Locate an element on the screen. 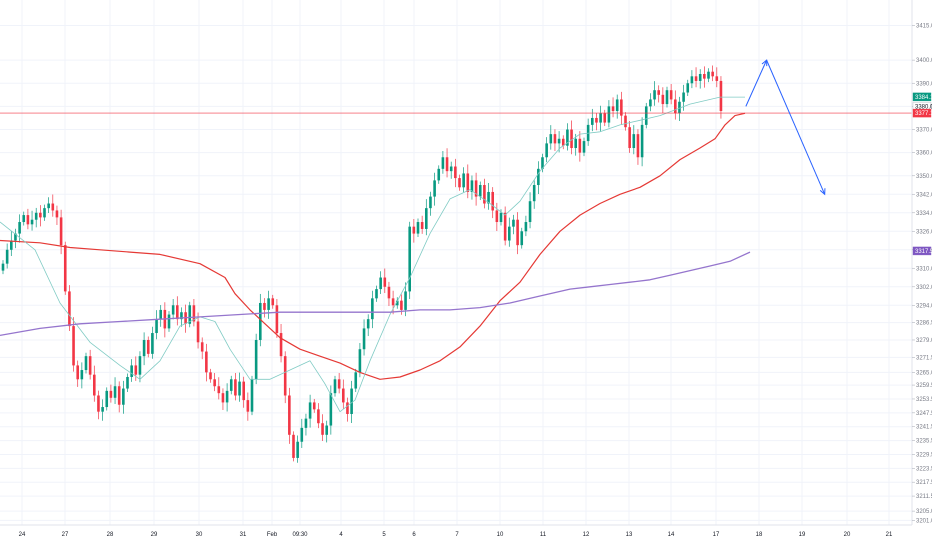 The height and width of the screenshot is (550, 932). projection-arrow-head is located at coordinates (822, 192).